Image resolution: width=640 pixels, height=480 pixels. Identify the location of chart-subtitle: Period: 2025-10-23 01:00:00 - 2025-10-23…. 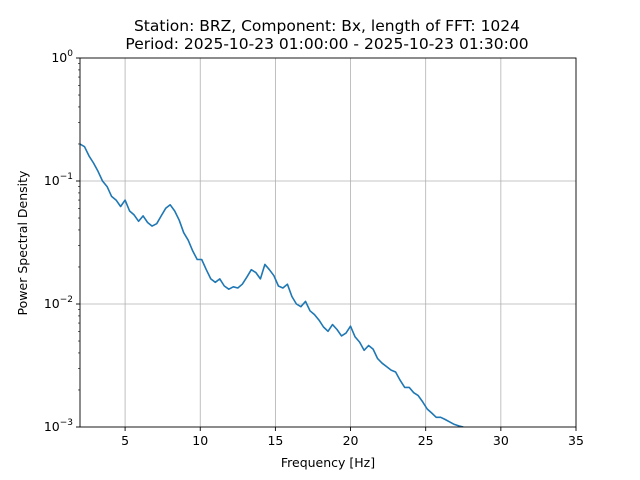
(326, 44).